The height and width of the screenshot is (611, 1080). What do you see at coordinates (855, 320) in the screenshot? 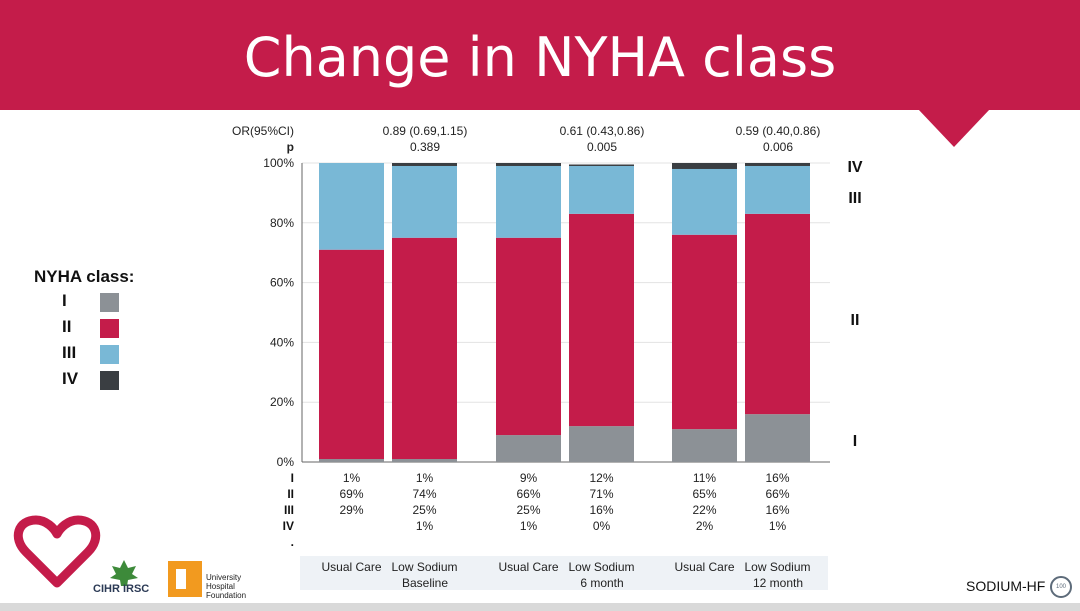
I see `right-class-label: II` at bounding box center [855, 320].